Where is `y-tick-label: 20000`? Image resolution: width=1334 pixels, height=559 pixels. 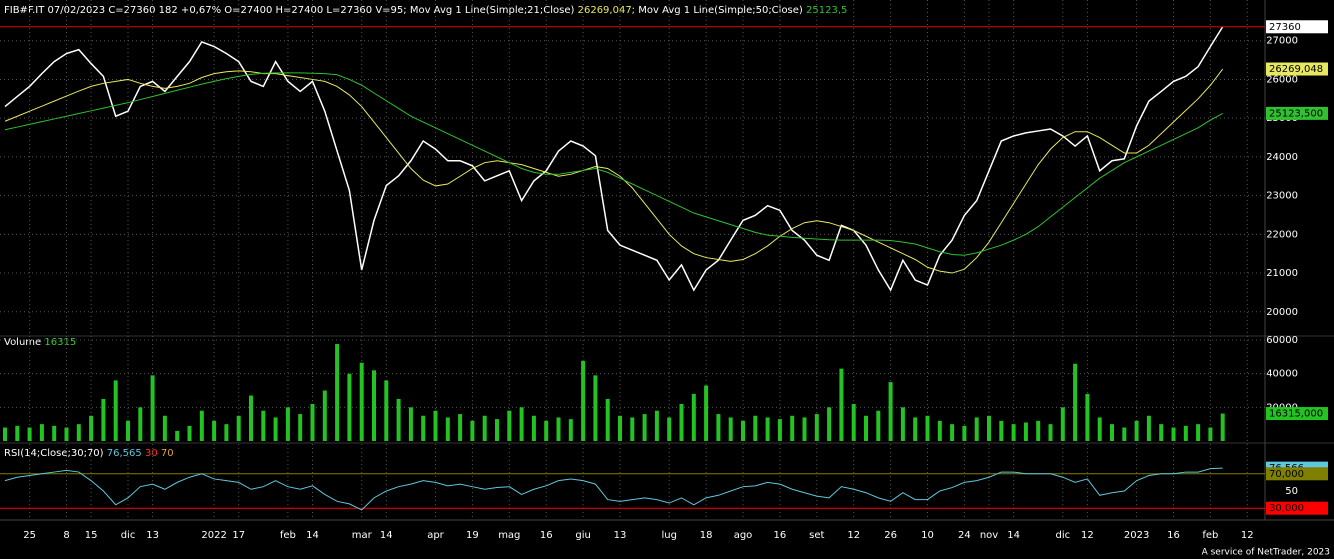
y-tick-label: 20000 is located at coordinates (1282, 312).